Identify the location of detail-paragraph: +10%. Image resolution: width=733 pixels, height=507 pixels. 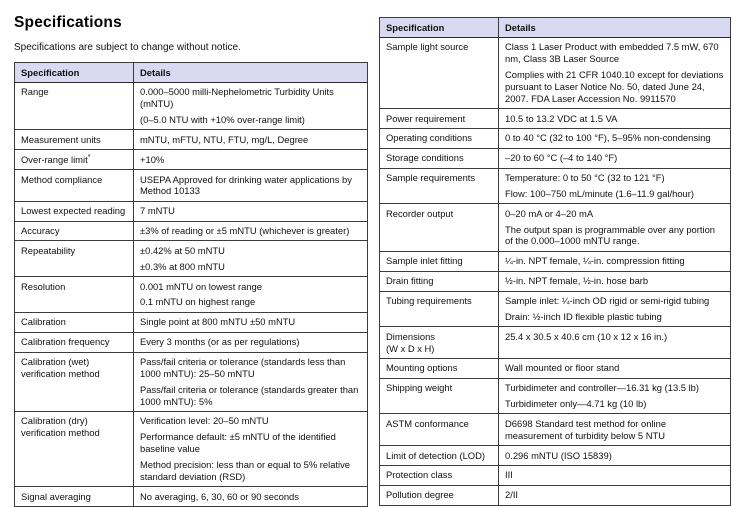
(152, 159).